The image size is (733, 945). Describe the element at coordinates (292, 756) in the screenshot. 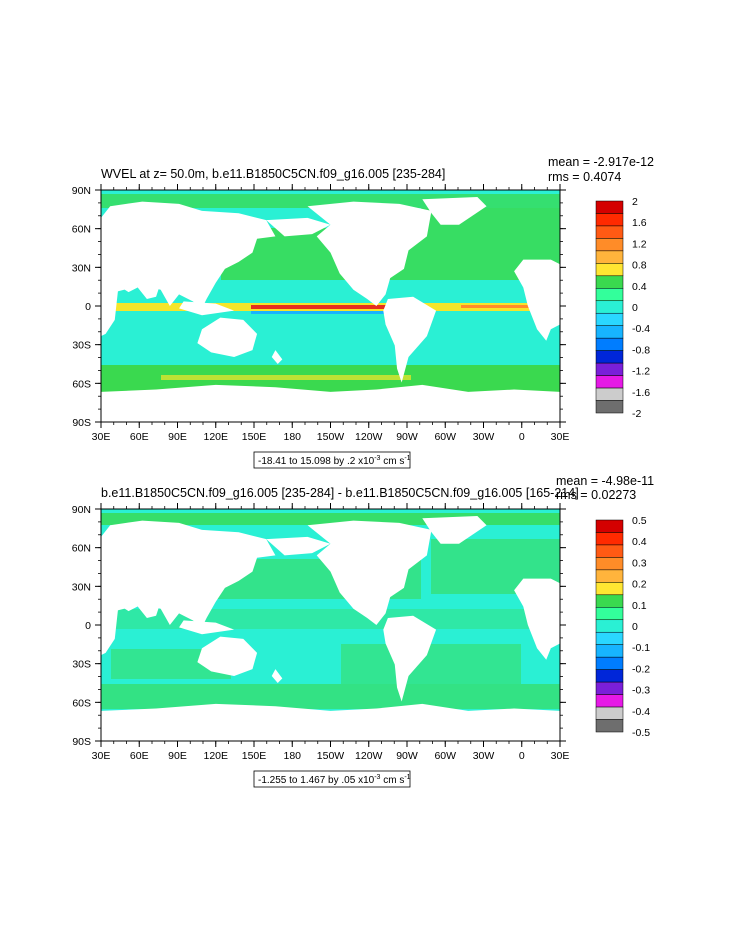

I see `panel-2-x-tick-label: 180` at that location.